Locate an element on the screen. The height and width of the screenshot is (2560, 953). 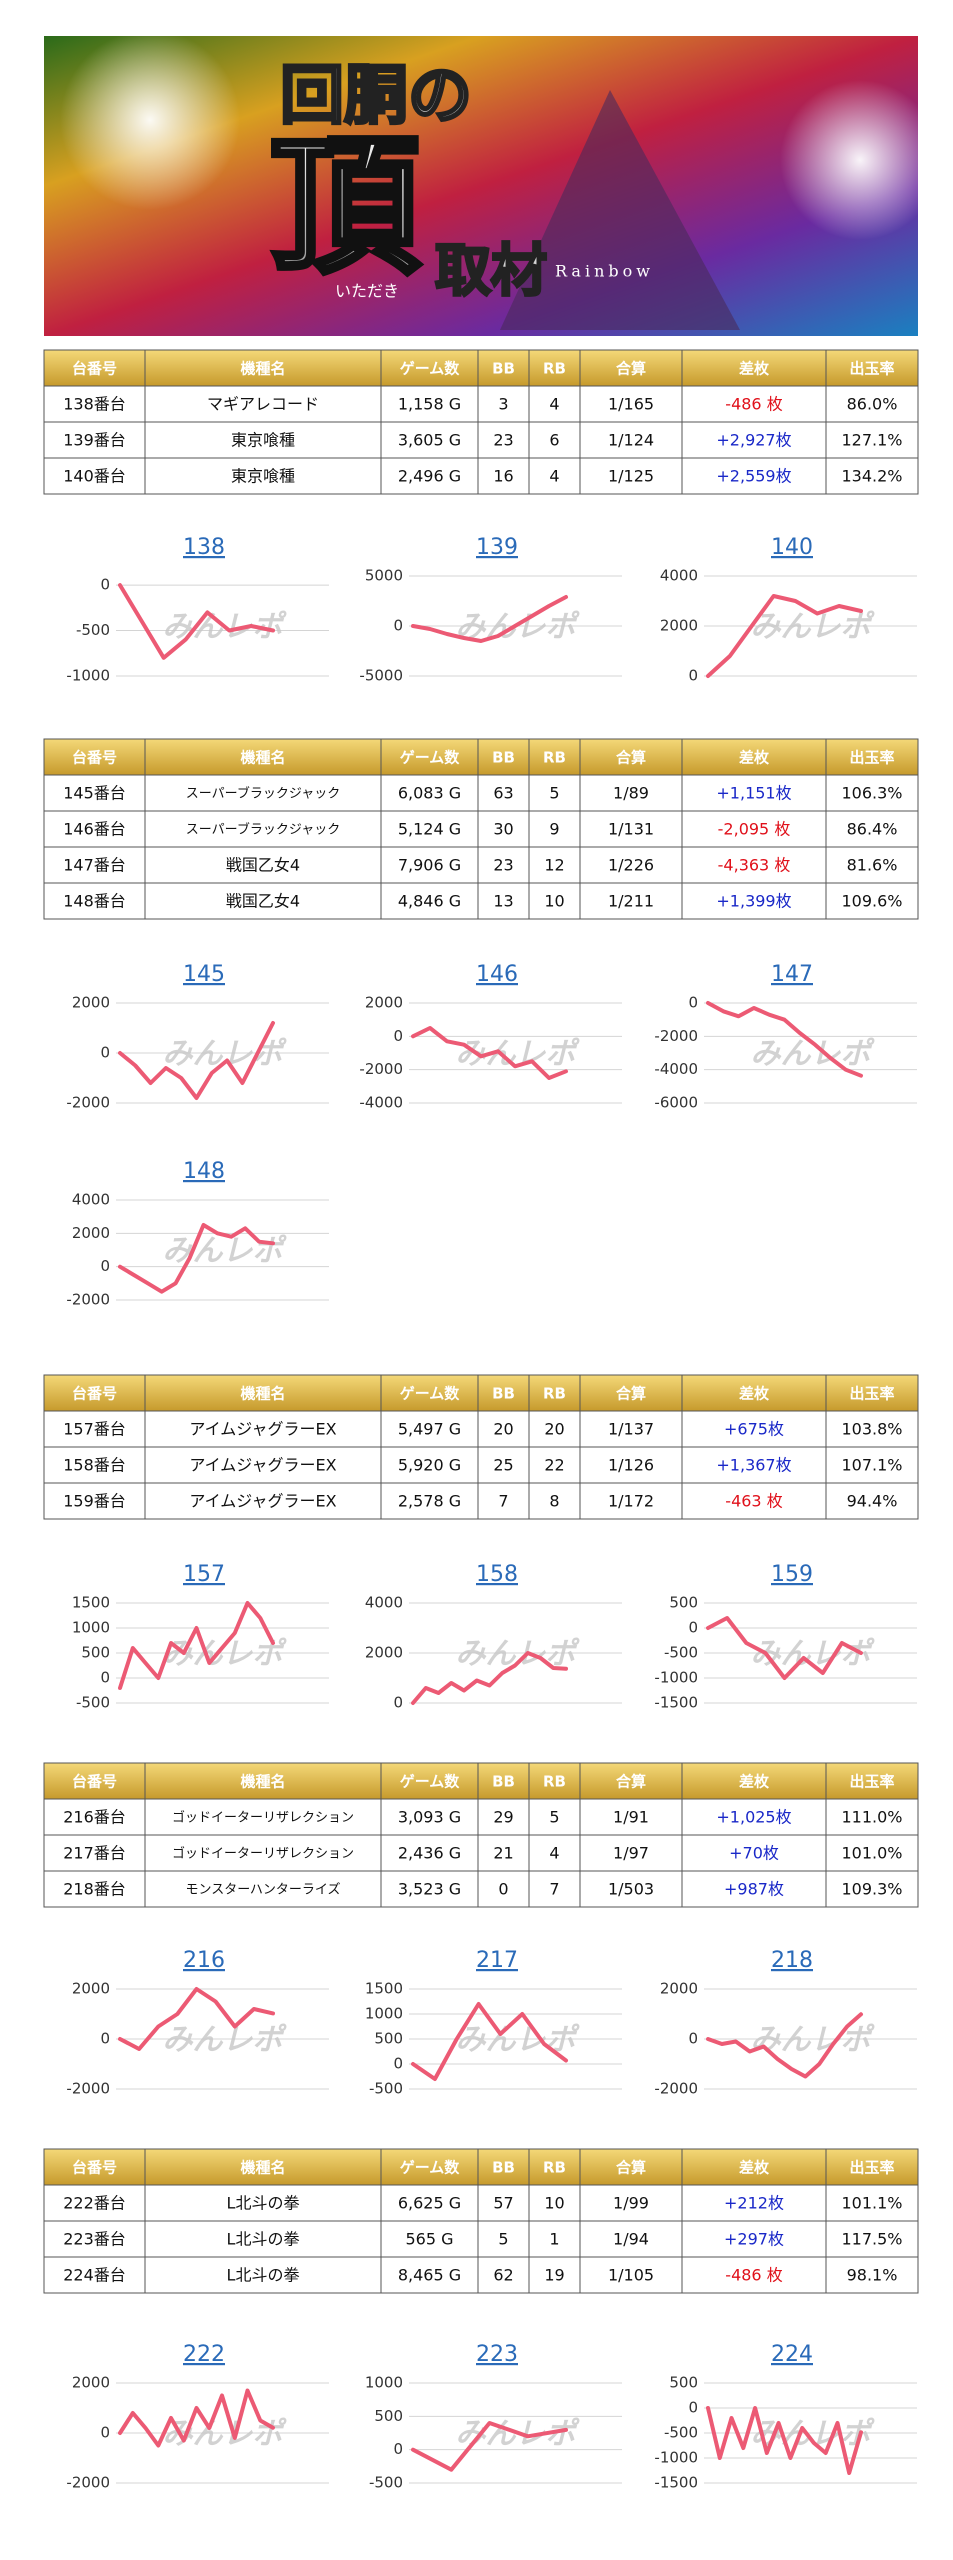
cell-text: 1/211 is located at coordinates (631, 901).